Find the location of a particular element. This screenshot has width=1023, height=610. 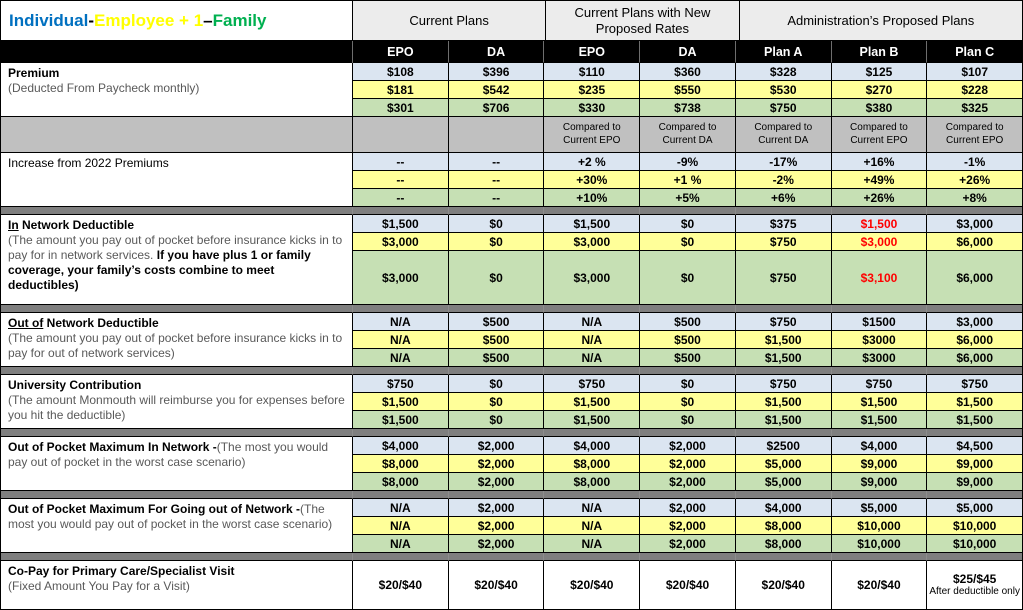

university-contribution-individual-plan-c: $750 is located at coordinates (974, 384).